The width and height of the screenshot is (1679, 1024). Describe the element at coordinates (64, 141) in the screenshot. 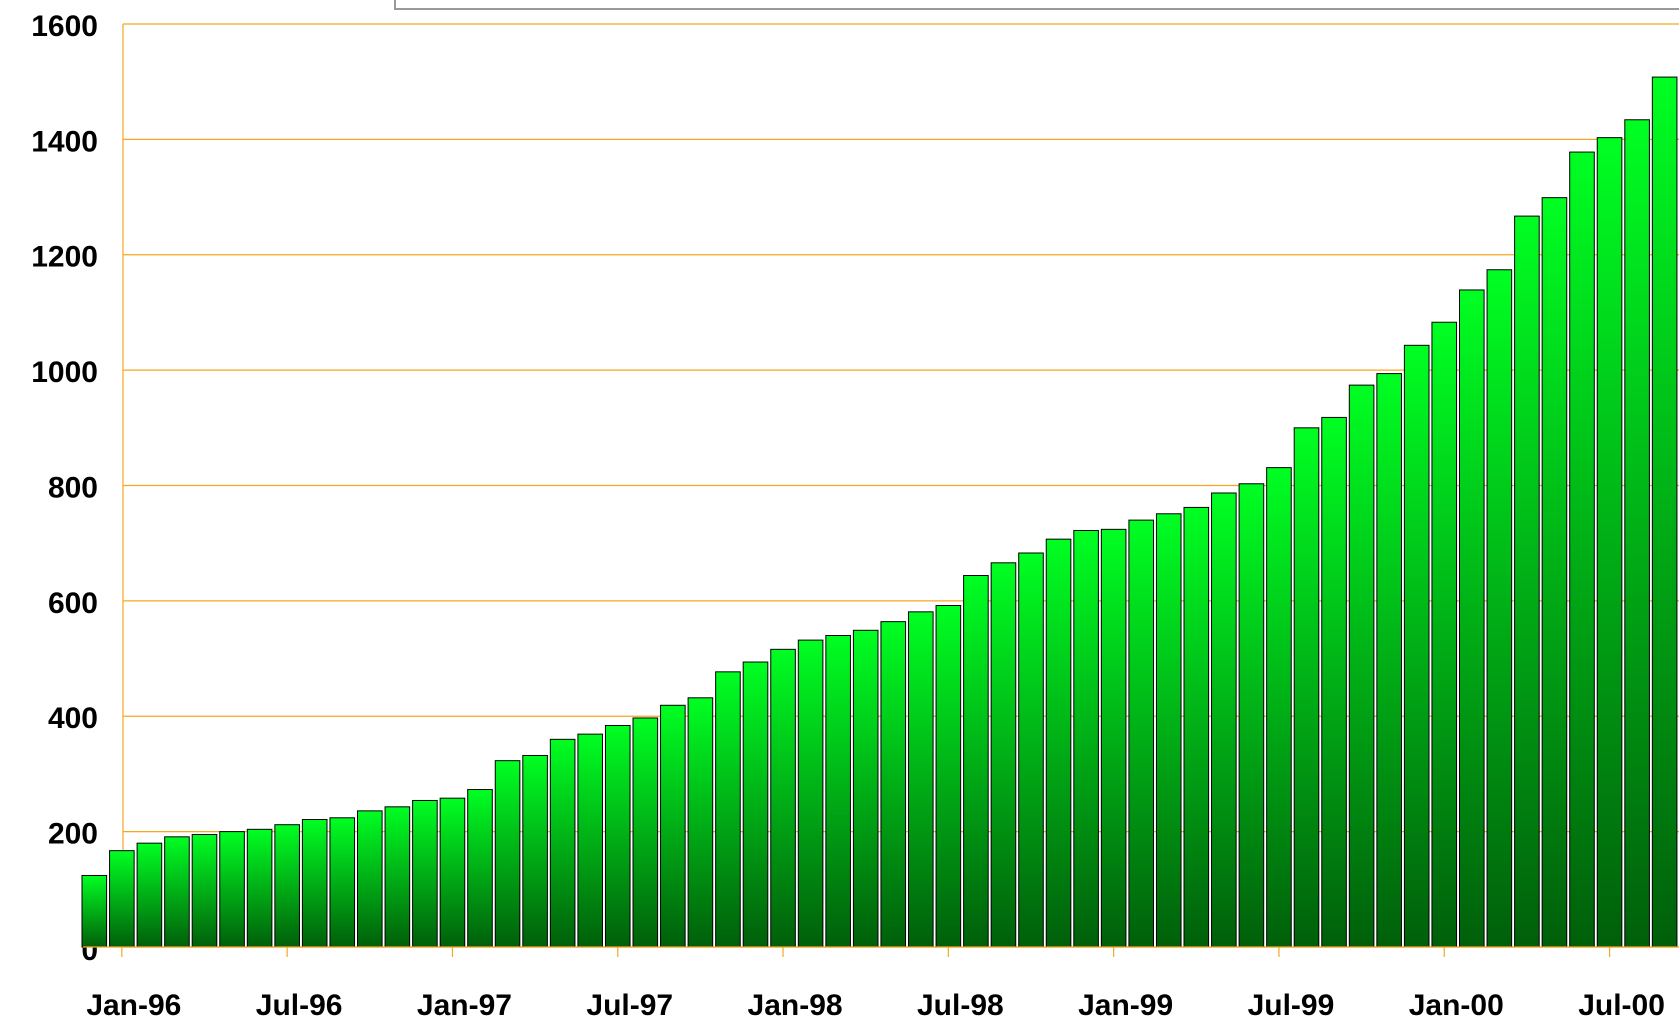

I see `y-tick-label: 1400` at that location.